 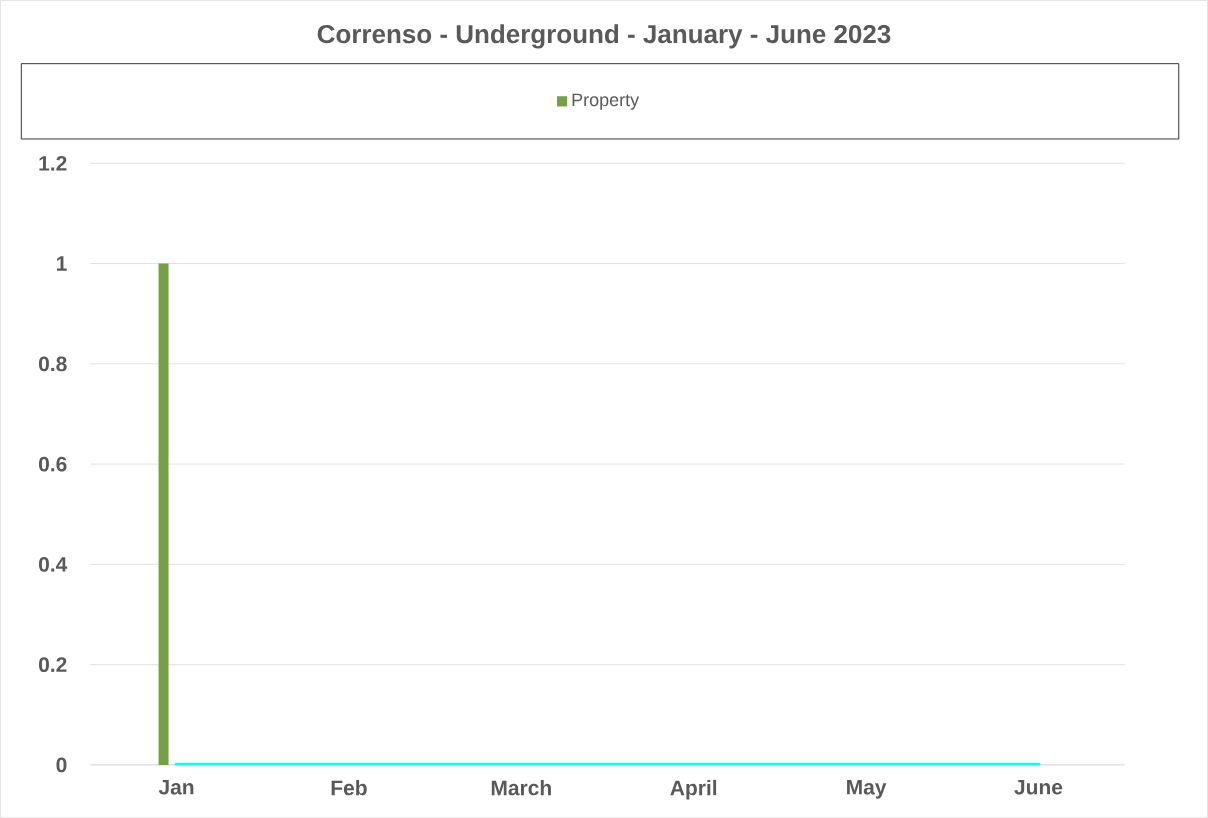 What do you see at coordinates (867, 789) in the screenshot?
I see `x-tick-label: May` at bounding box center [867, 789].